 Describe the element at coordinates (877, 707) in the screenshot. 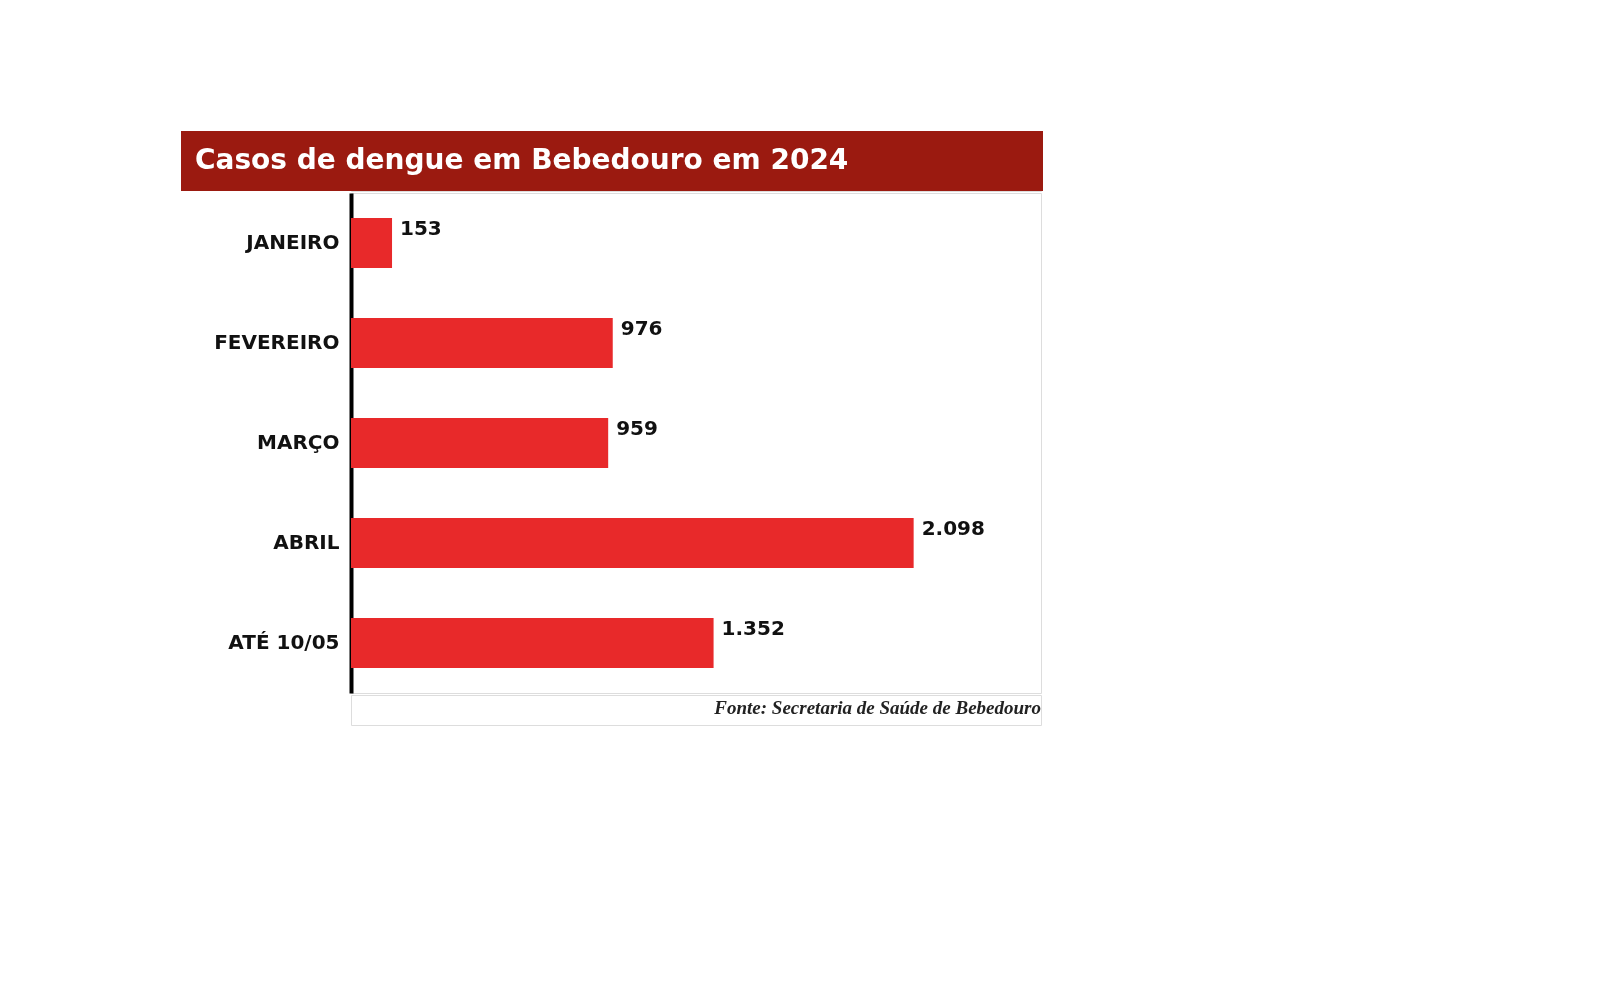

I see `source-note: Fonte: Secretaria de Saúde de Bebedouro` at that location.